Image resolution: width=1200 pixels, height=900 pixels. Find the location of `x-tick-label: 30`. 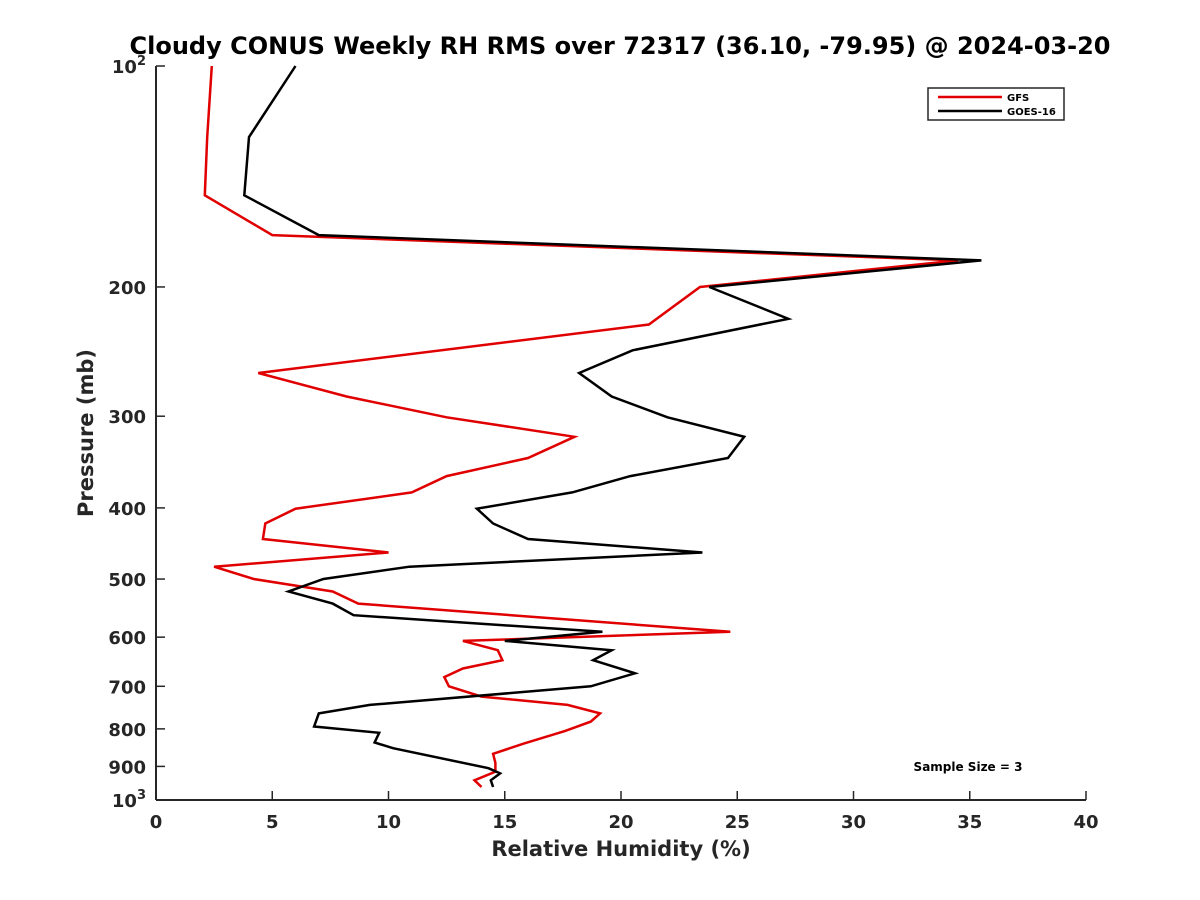

x-tick-label: 30 is located at coordinates (853, 822).